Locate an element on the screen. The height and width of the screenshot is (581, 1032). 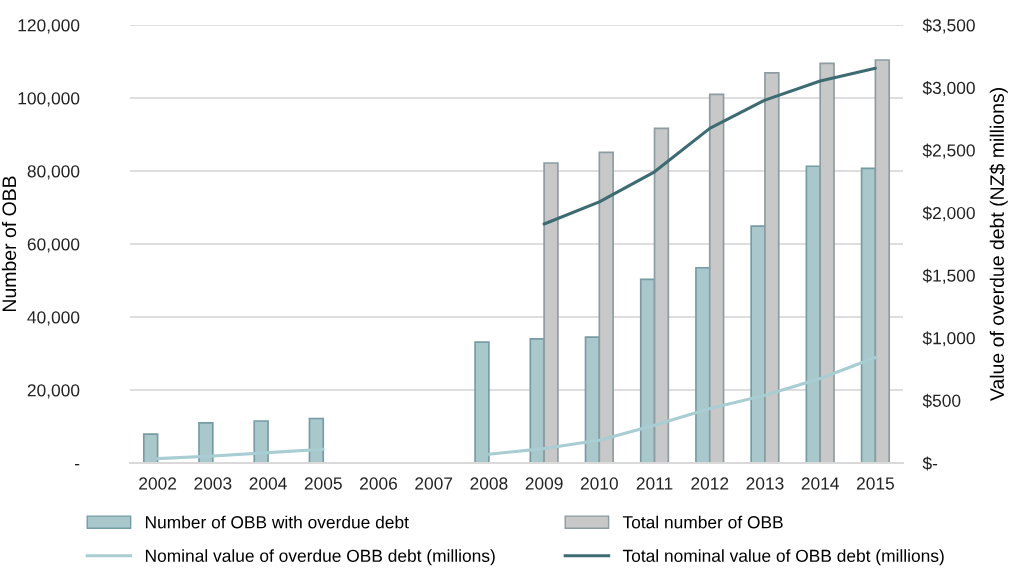
x-tick-label: 2007 is located at coordinates (434, 483).